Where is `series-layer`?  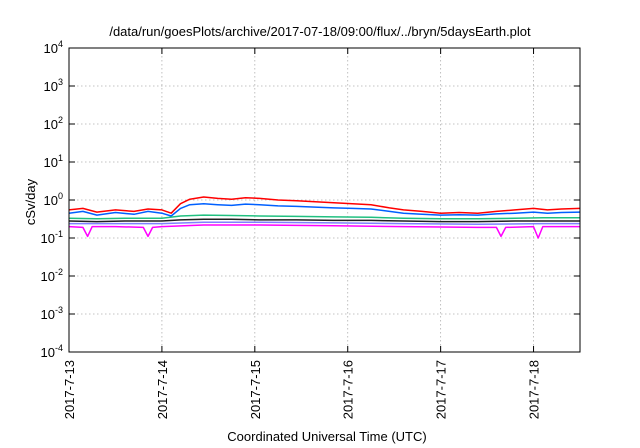
series-layer is located at coordinates (324, 217).